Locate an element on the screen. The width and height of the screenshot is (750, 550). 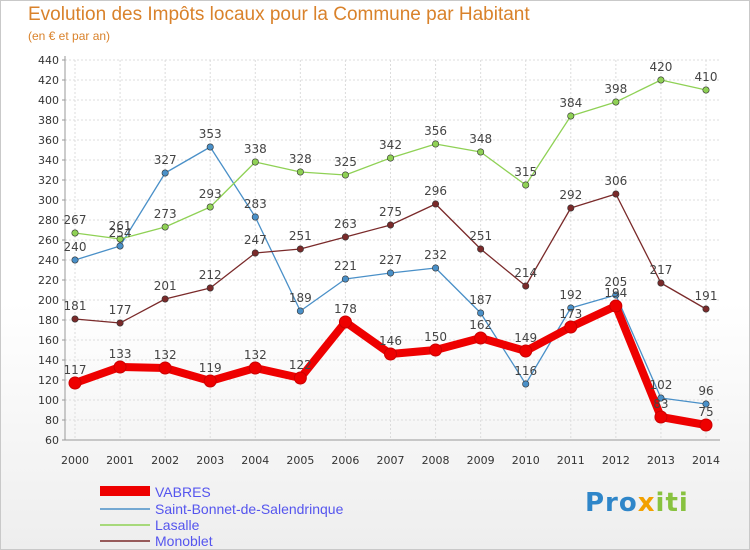
data-label: 205 is located at coordinates (615, 282).